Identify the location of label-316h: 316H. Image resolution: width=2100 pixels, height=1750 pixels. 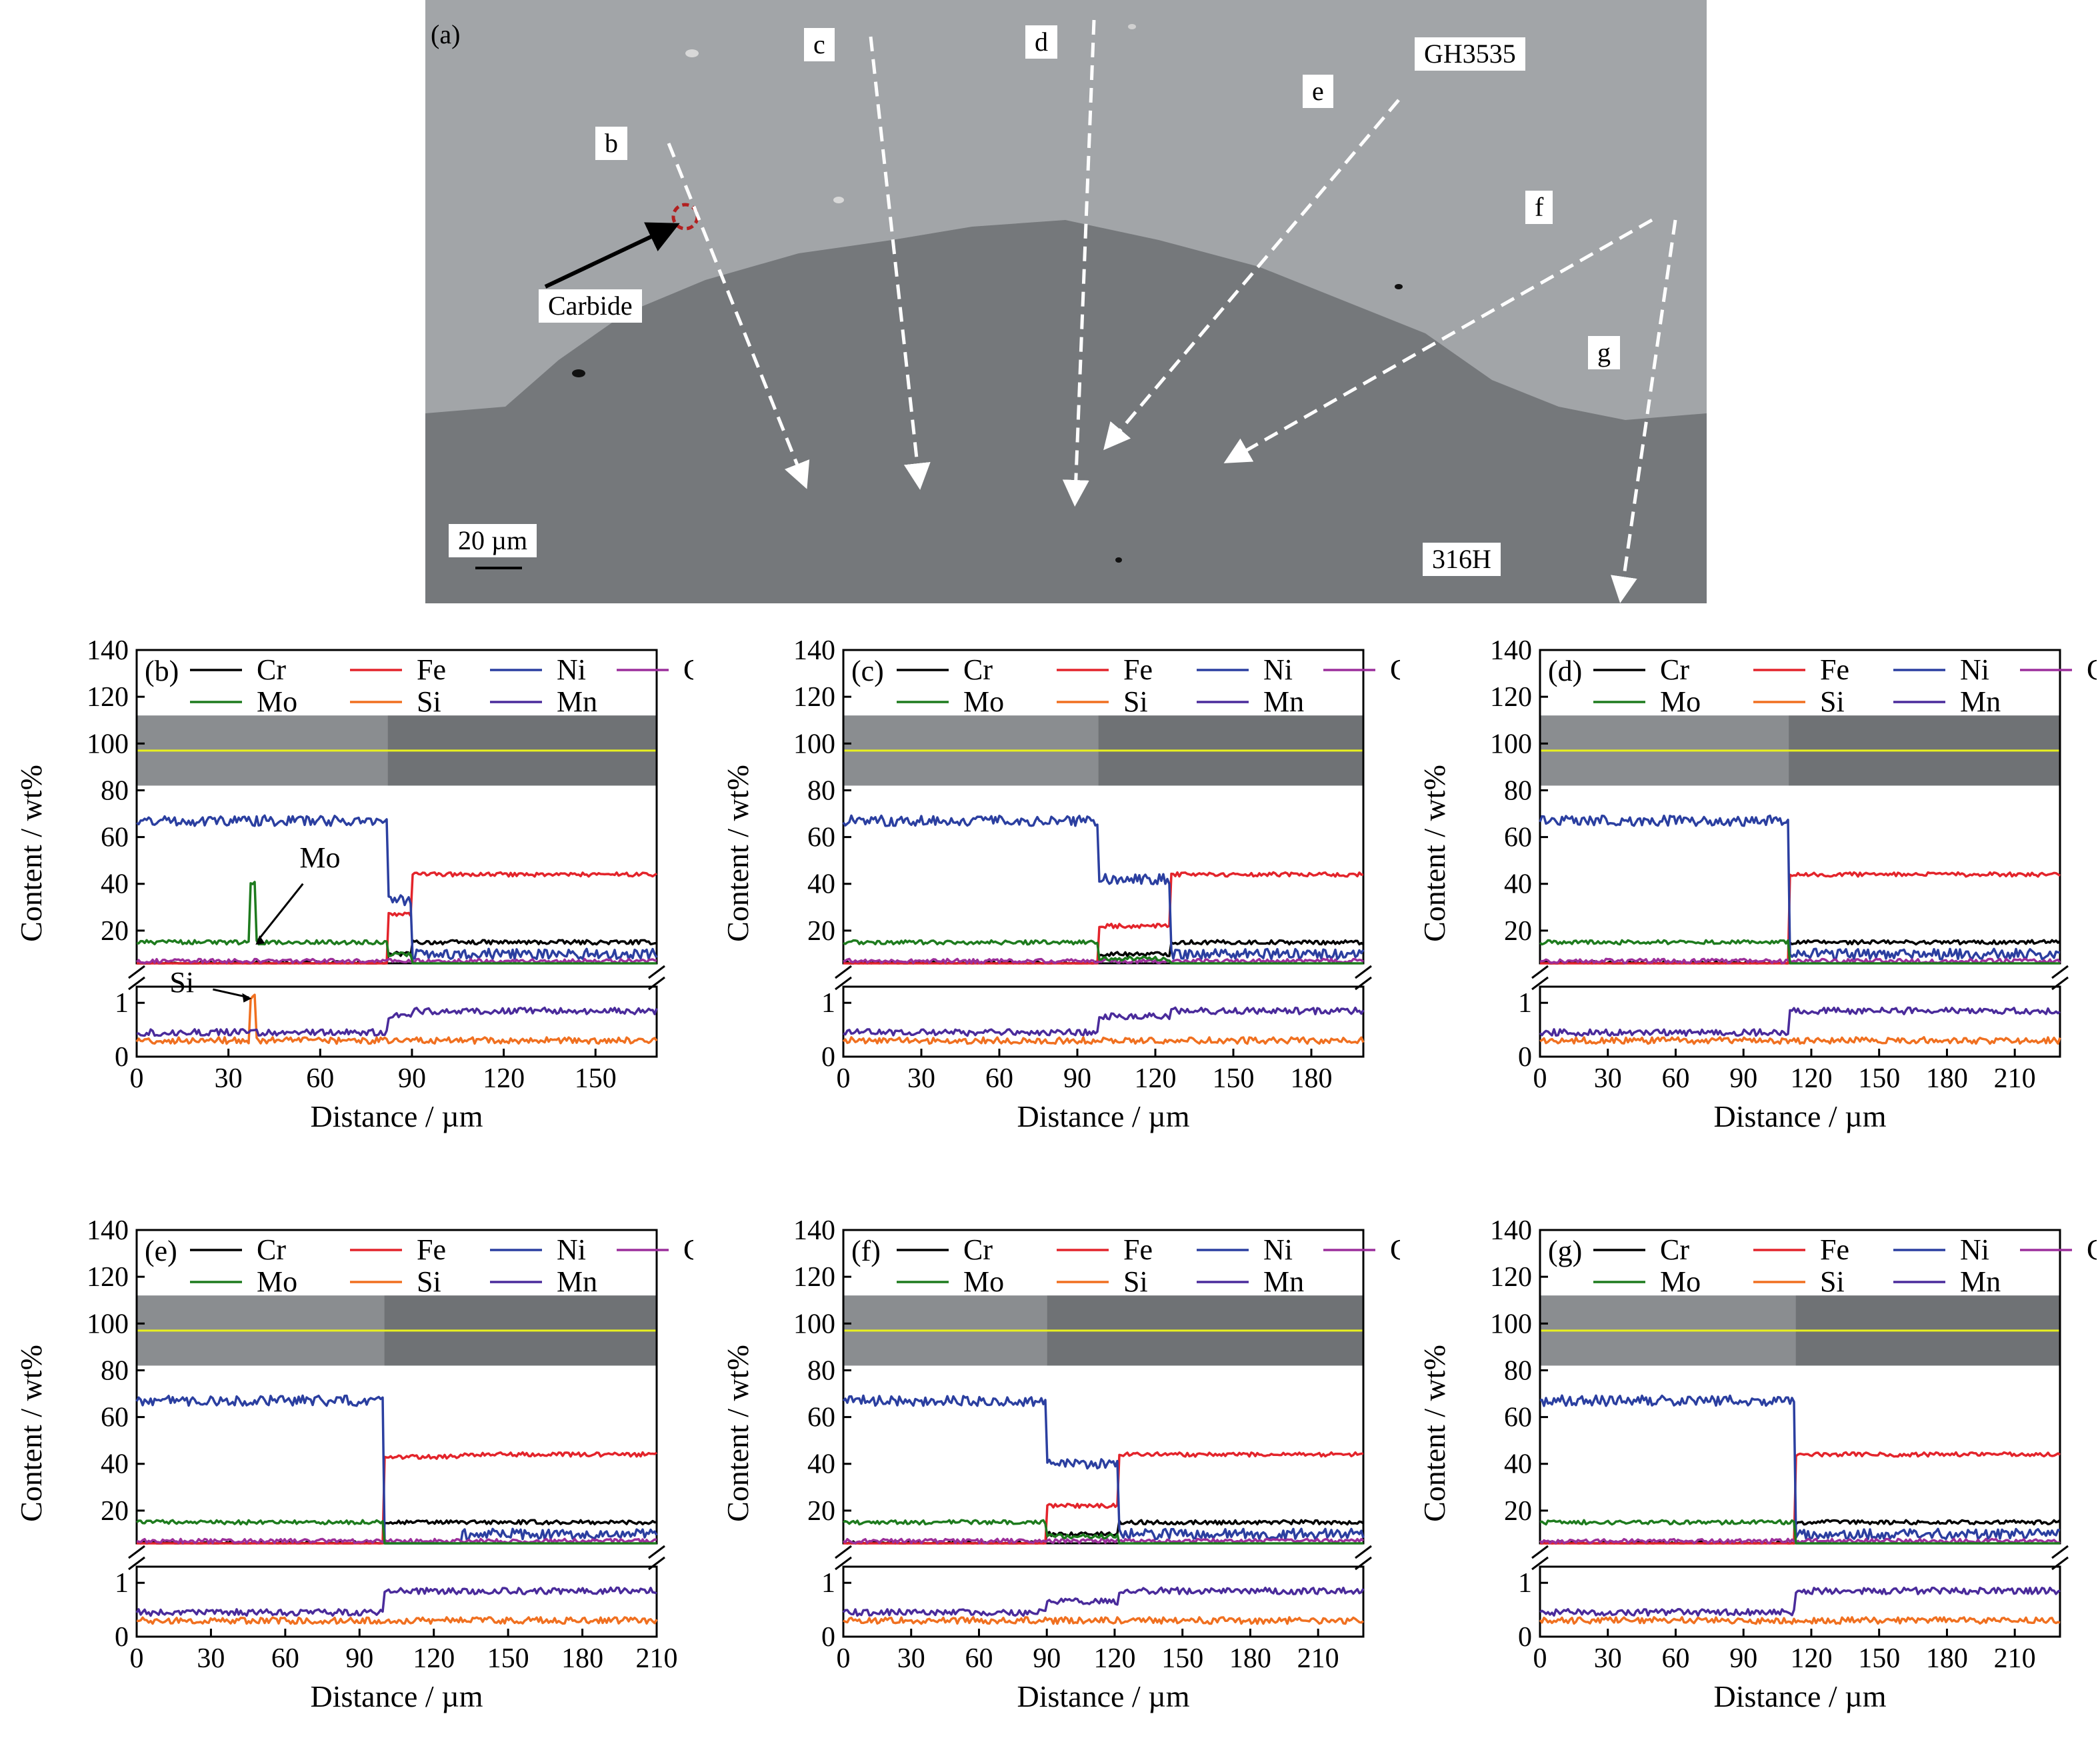
(1462, 559).